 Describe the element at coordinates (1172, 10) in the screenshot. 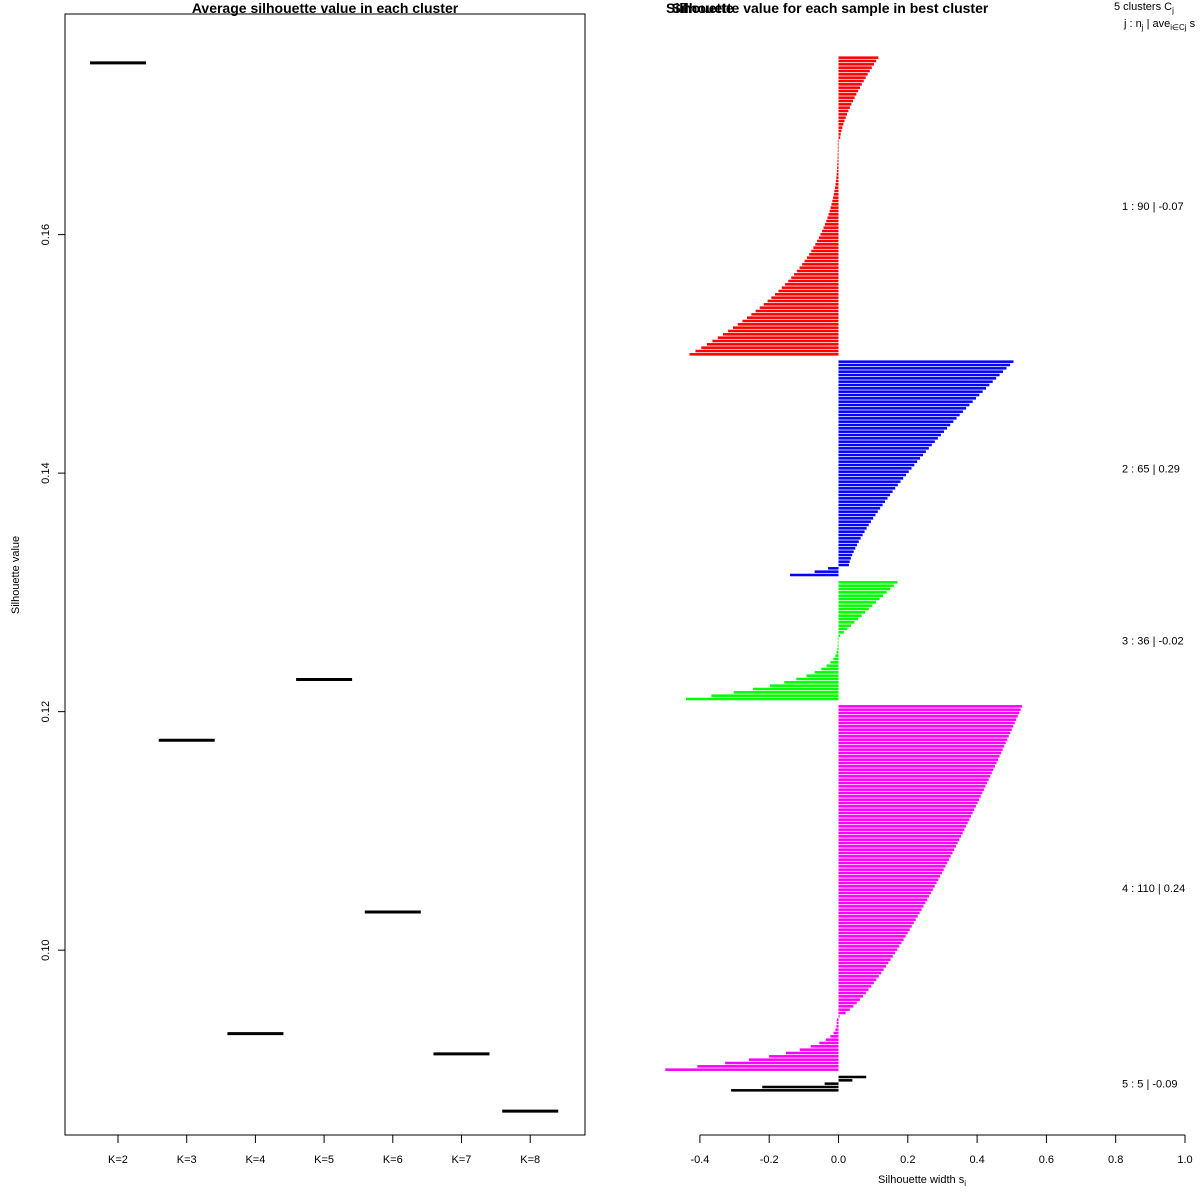

I see `legend-header-line1-sub: j` at that location.